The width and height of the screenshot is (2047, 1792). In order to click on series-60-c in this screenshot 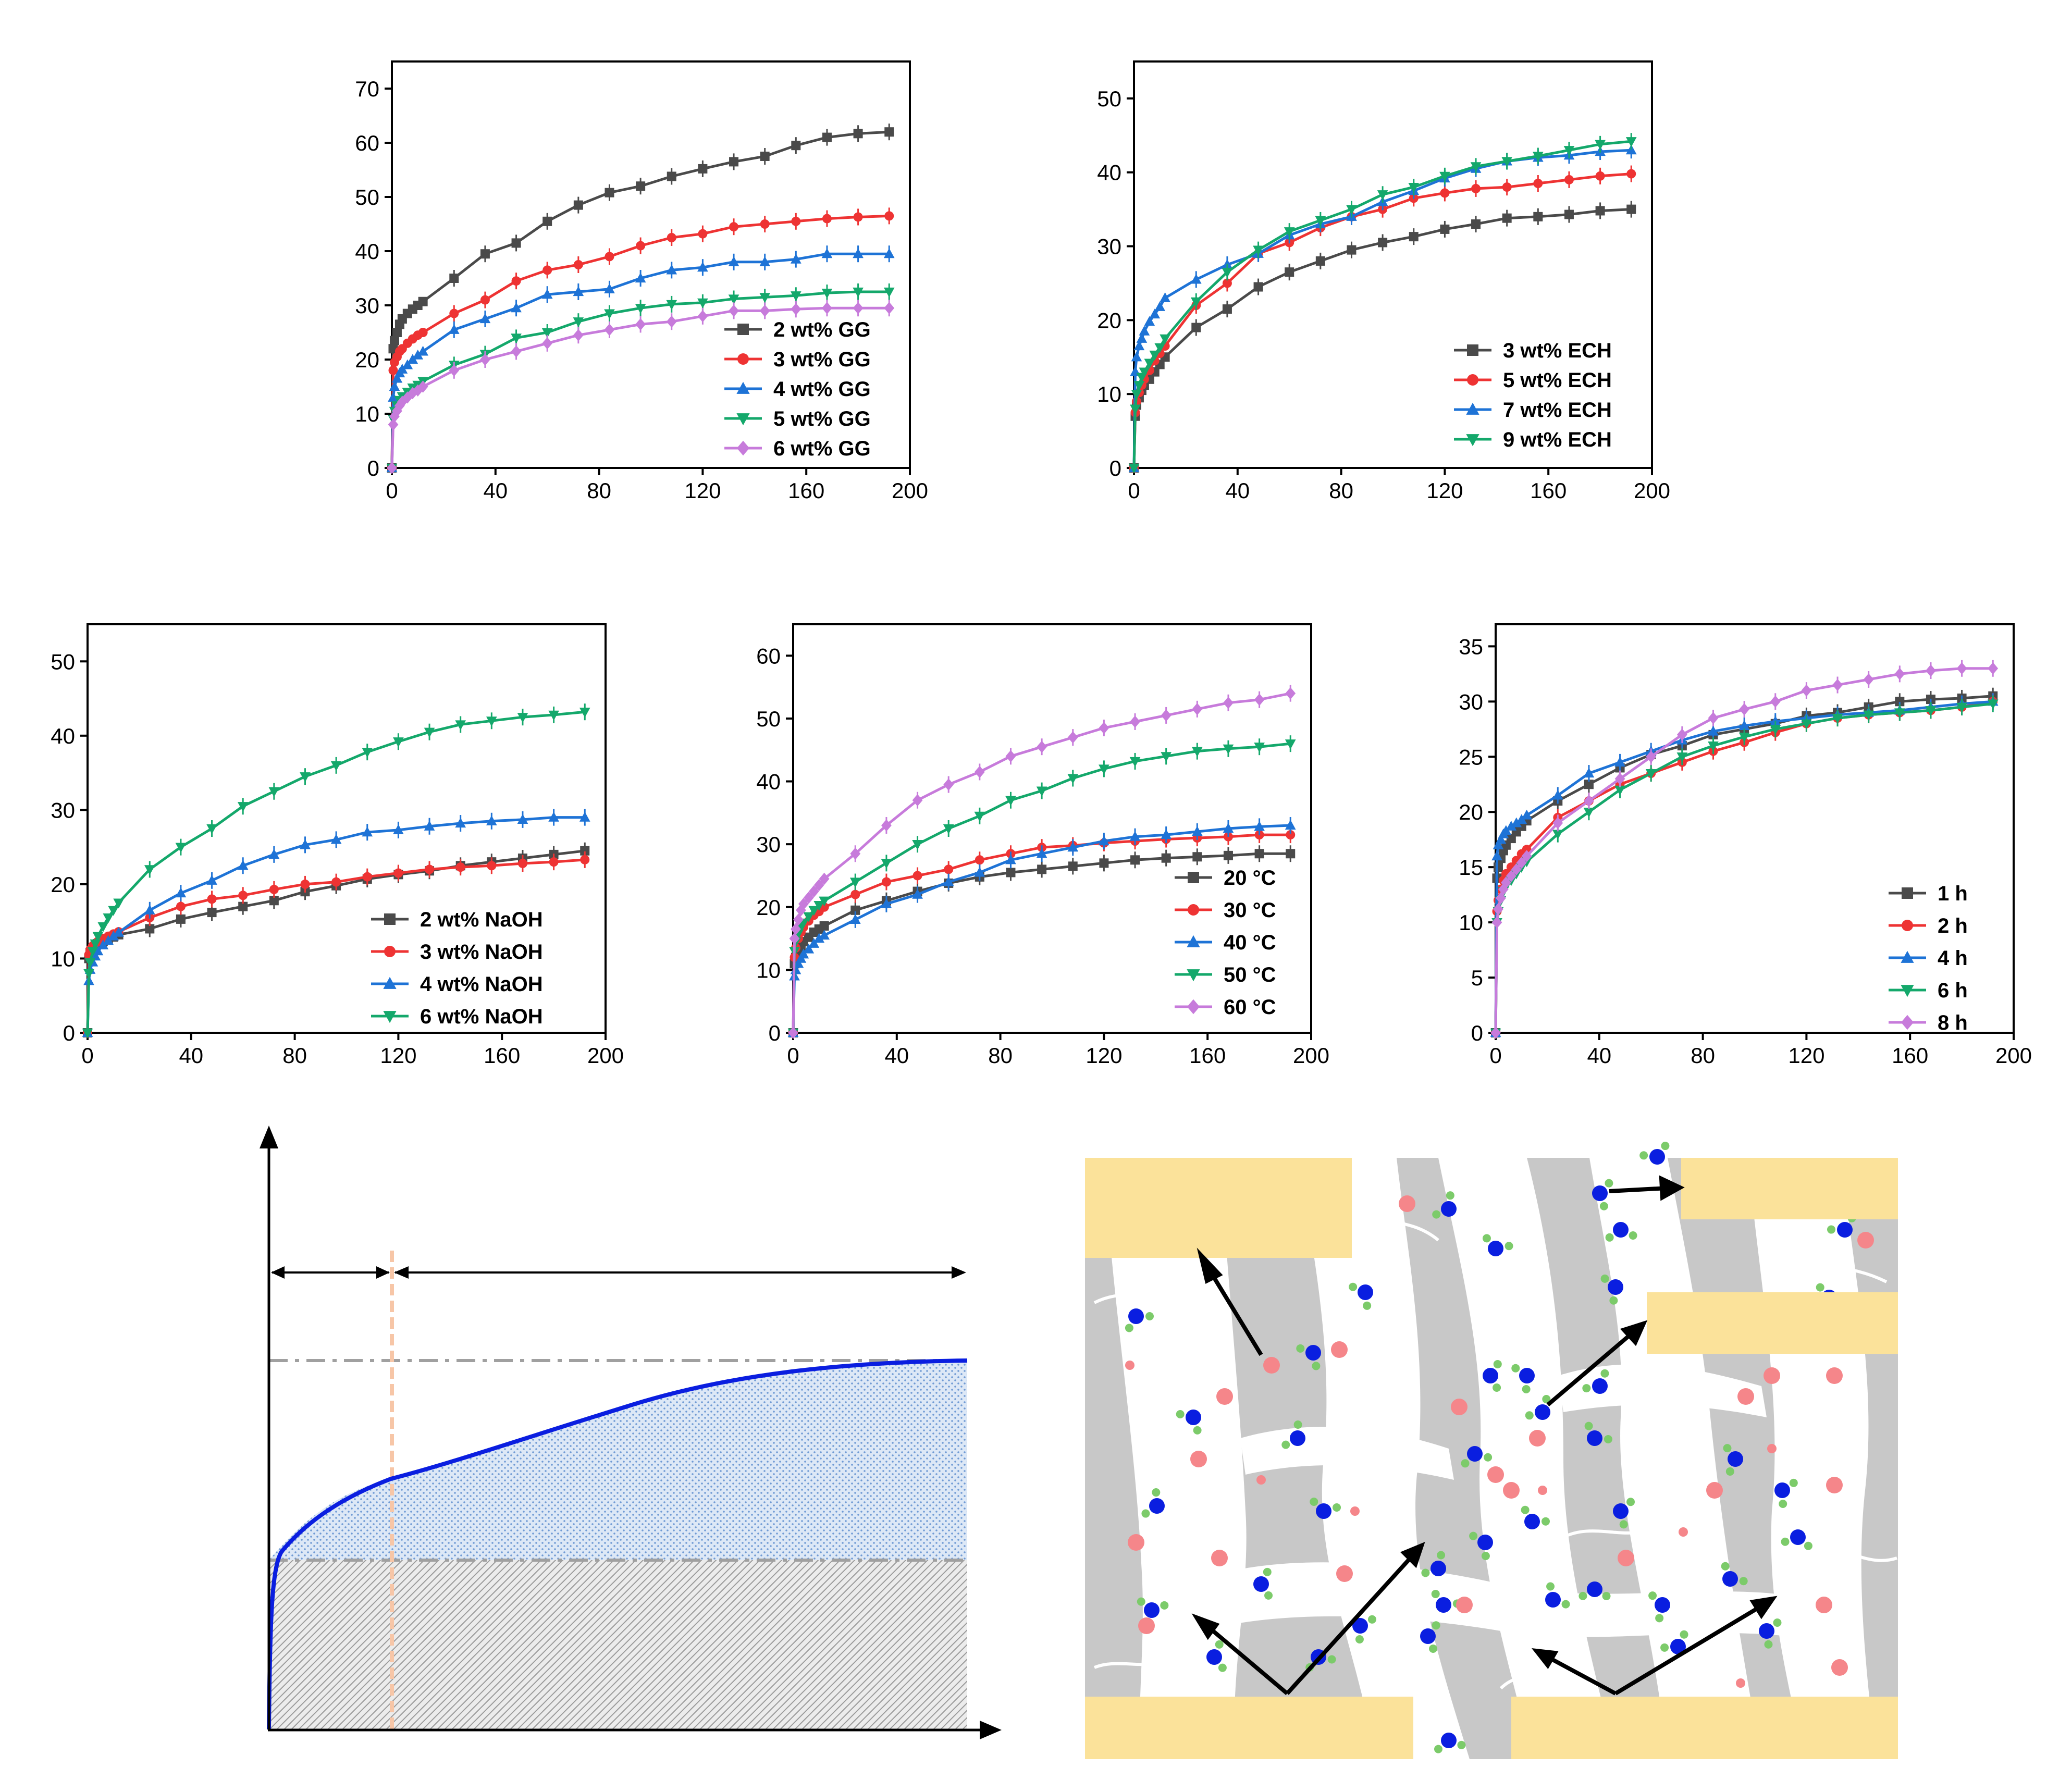, I will do `click(1042, 862)`.